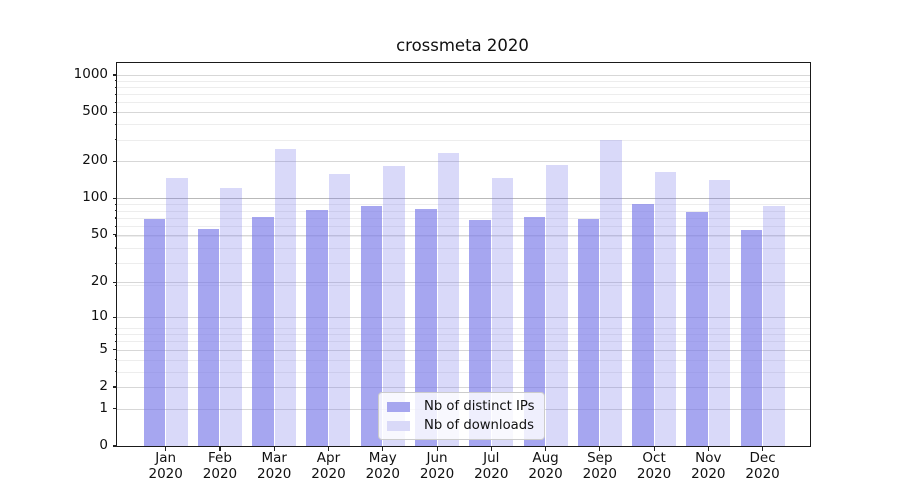 This screenshot has width=900, height=500. Describe the element at coordinates (545, 466) in the screenshot. I see `x-tick-label: Aug 2020` at that location.